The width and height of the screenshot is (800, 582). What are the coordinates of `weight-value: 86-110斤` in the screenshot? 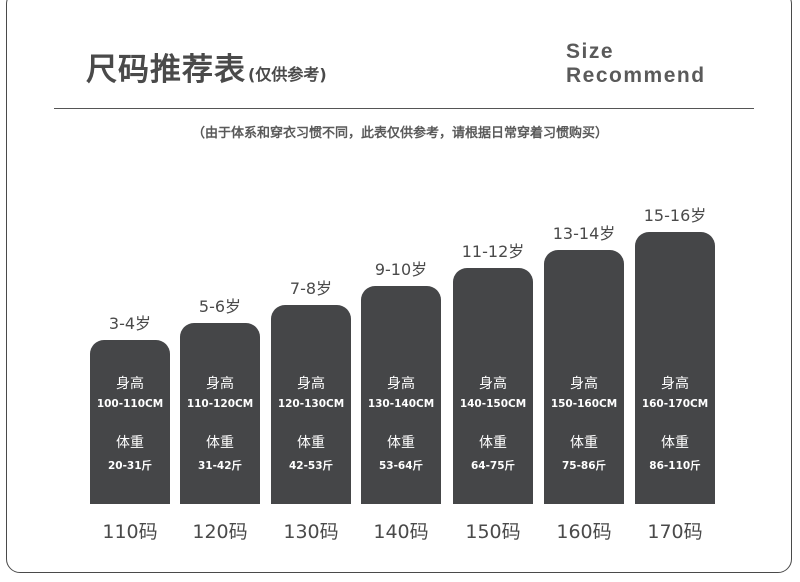 It's located at (675, 466).